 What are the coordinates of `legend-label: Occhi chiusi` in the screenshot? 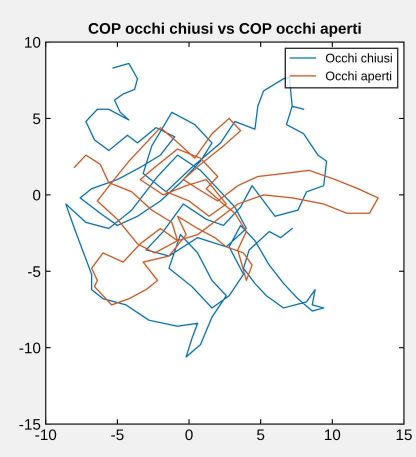 It's located at (359, 57).